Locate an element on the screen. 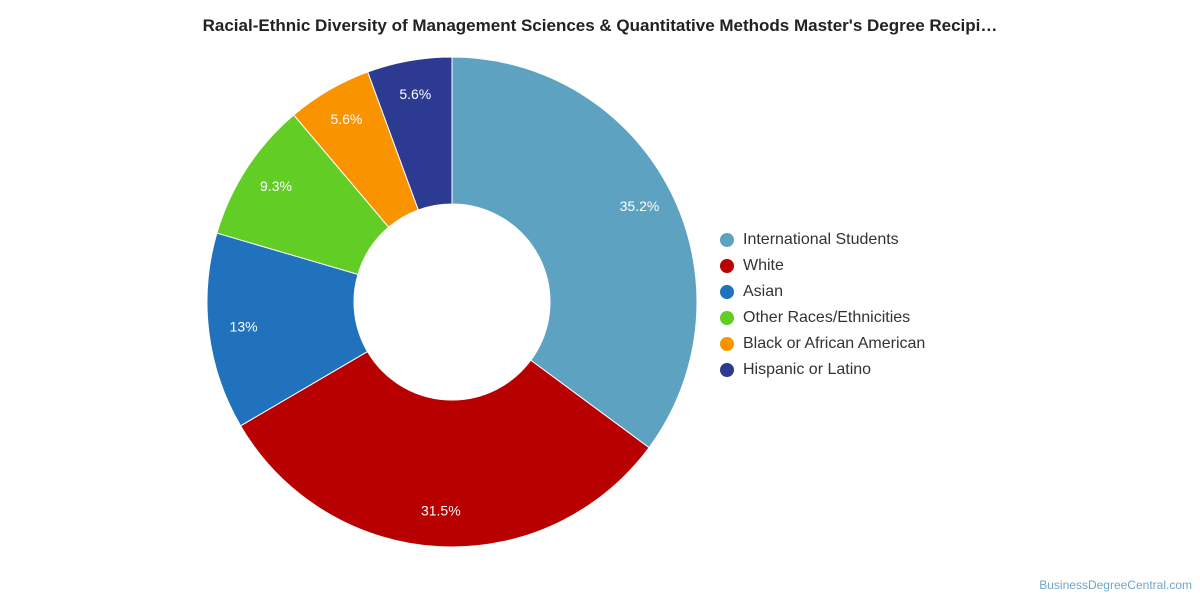 This screenshot has width=1200, height=600. legend-item-other-races-ethnicities: Other Races/Ethnicities is located at coordinates (822, 318).